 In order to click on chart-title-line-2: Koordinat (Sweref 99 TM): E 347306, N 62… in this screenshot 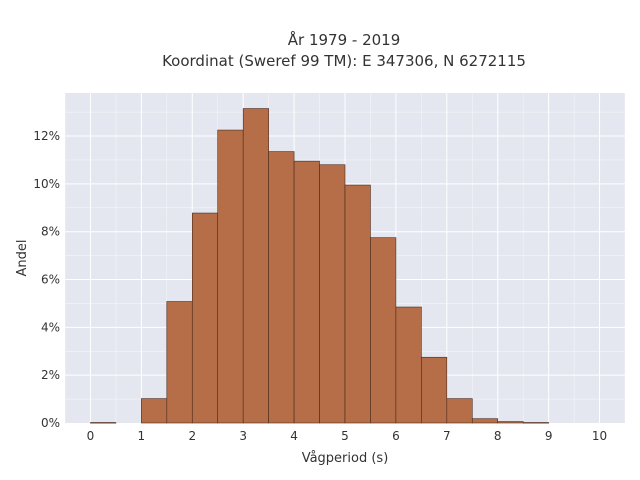, I will do `click(344, 61)`.